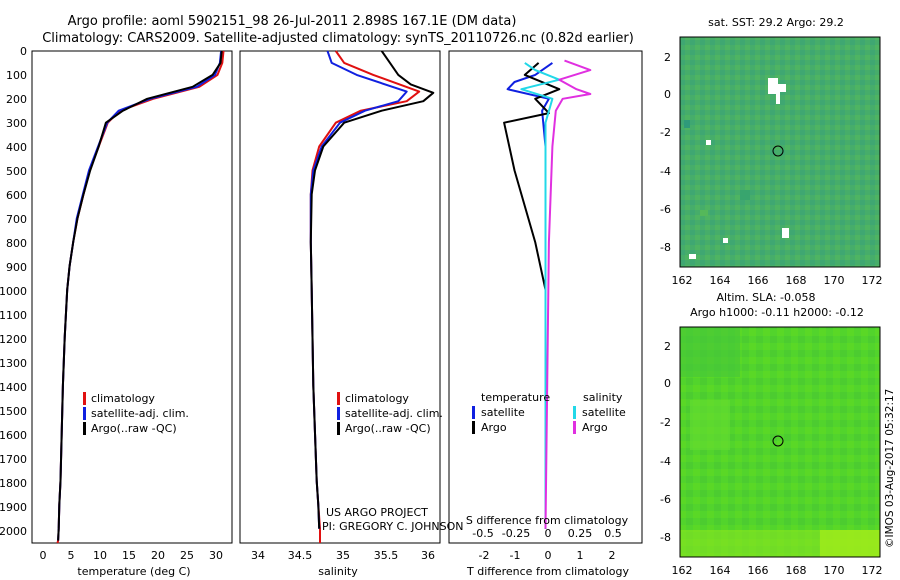  Describe the element at coordinates (665, 132) in the screenshot. I see `lat-tick: -2` at that location.